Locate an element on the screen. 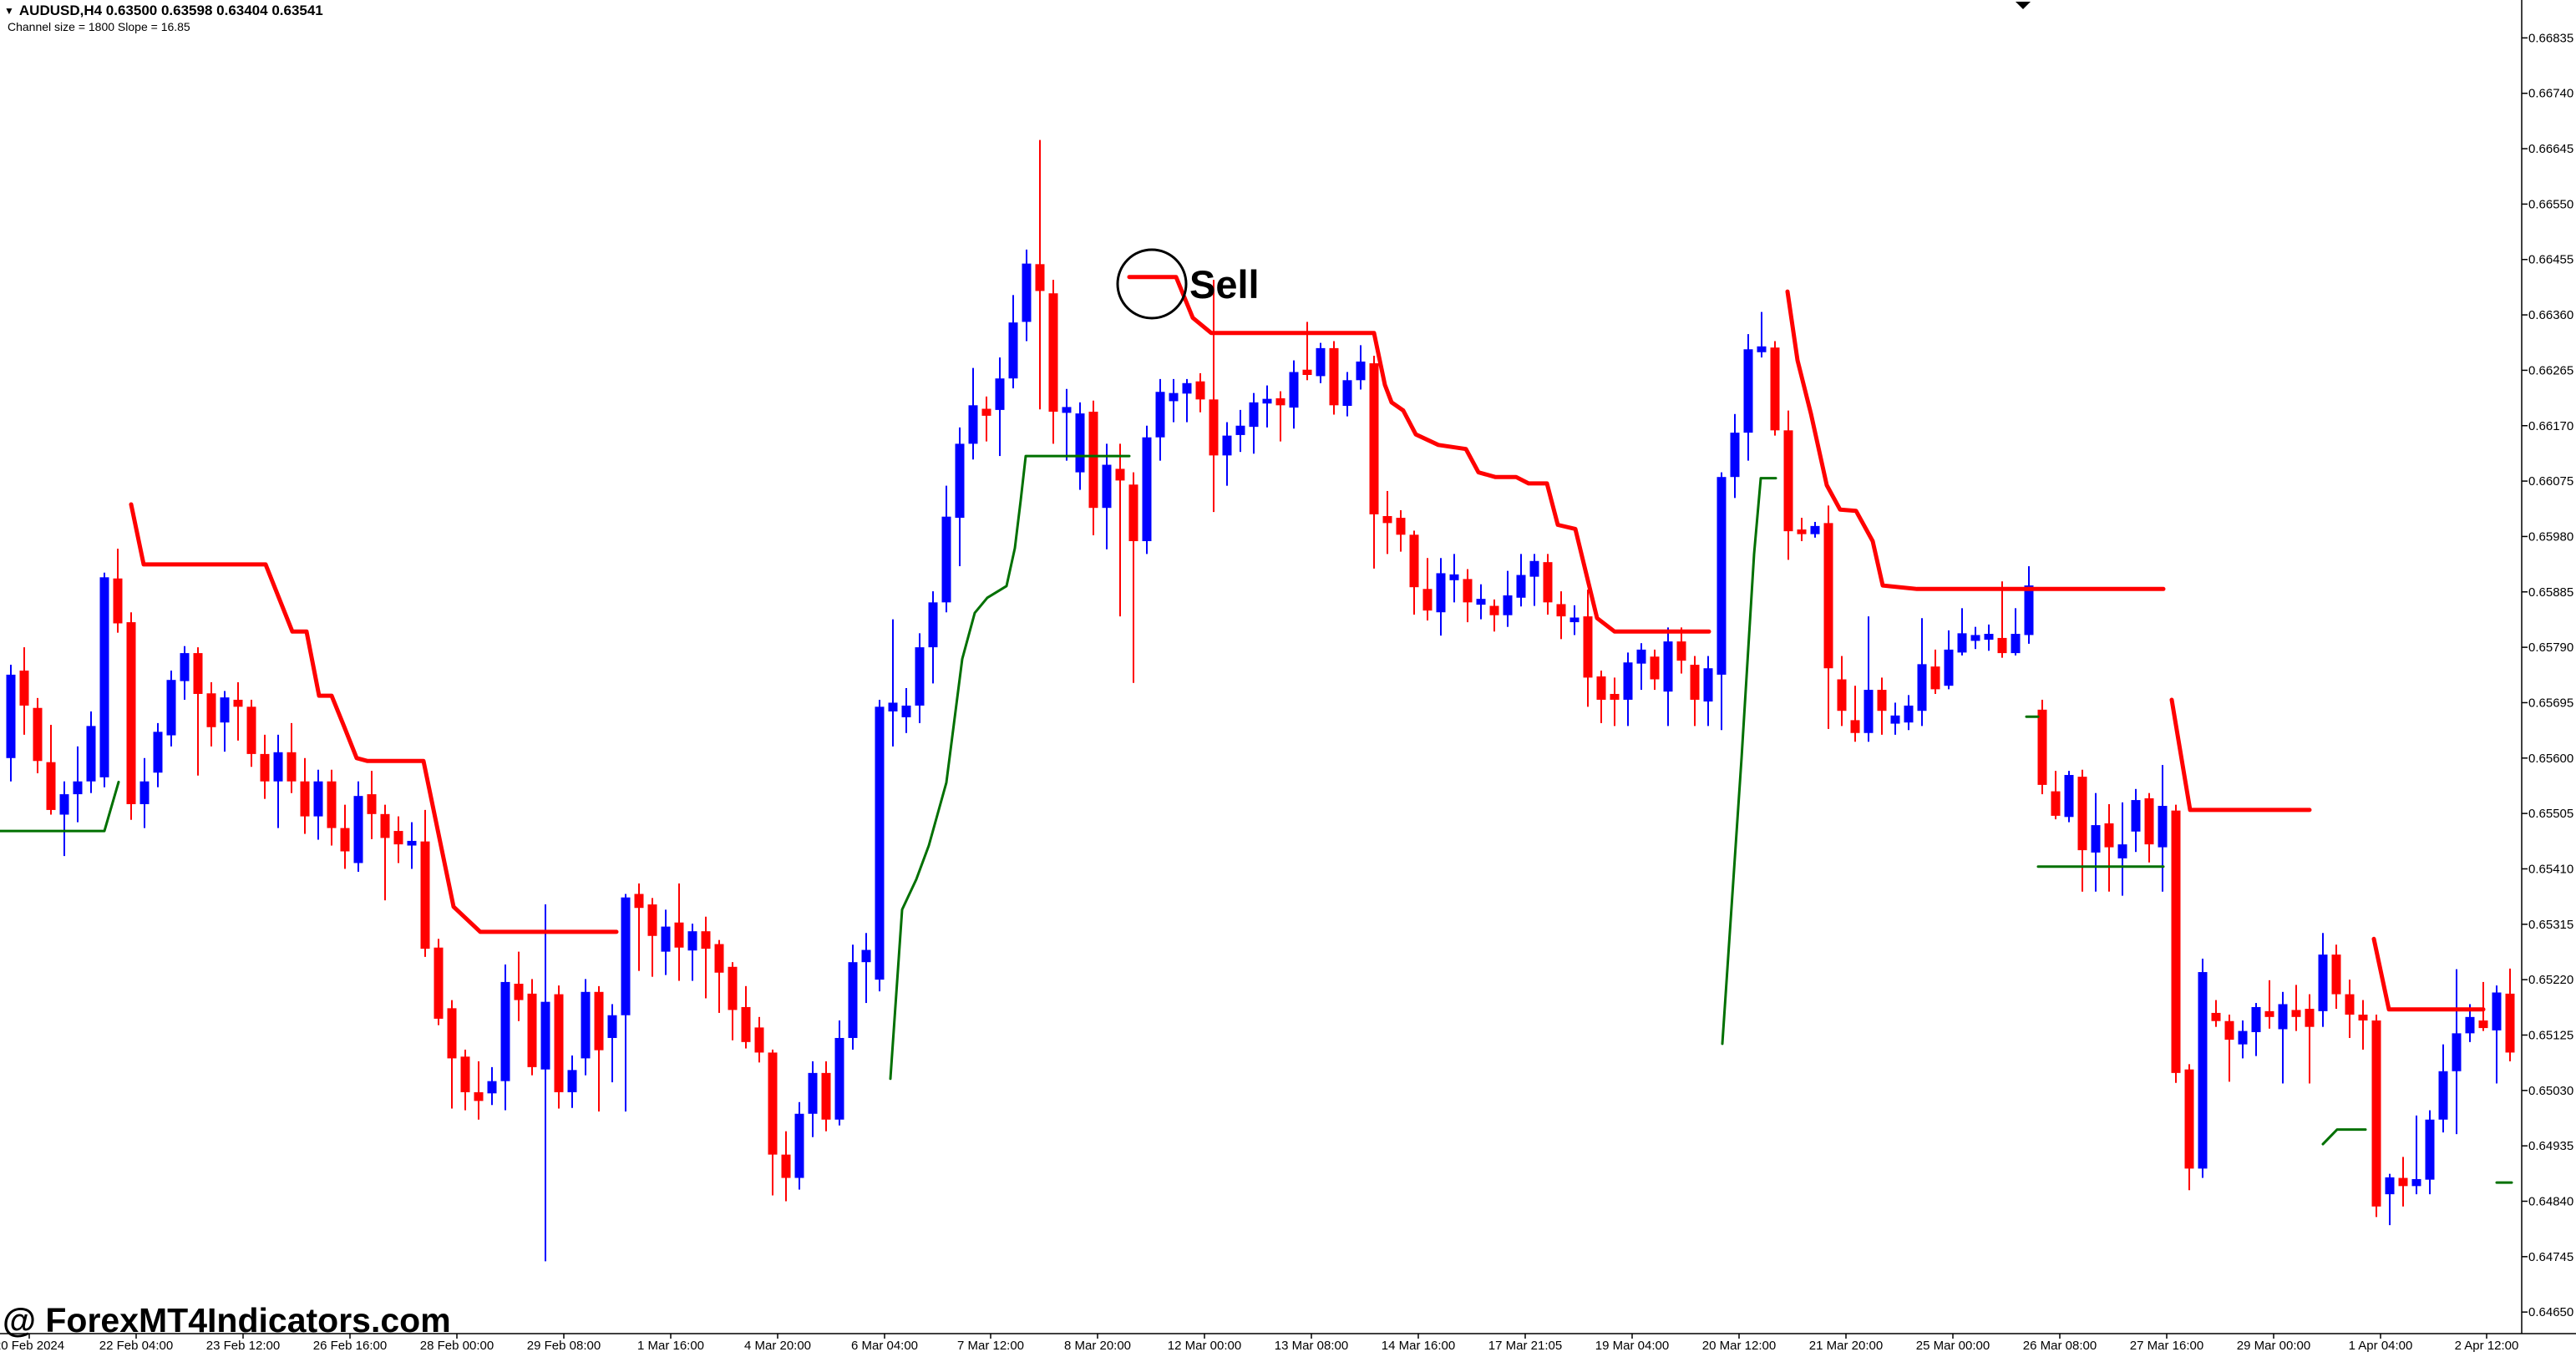 The height and width of the screenshot is (1357, 2576). price-axis-label: 0.66550 is located at coordinates (2550, 204).